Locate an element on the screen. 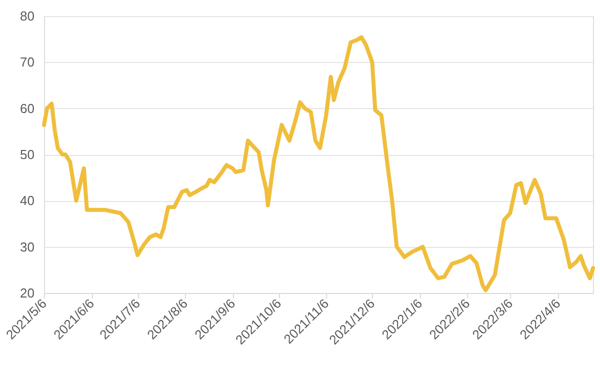 The image size is (600, 365). y-tick-label: 30 is located at coordinates (27, 246).